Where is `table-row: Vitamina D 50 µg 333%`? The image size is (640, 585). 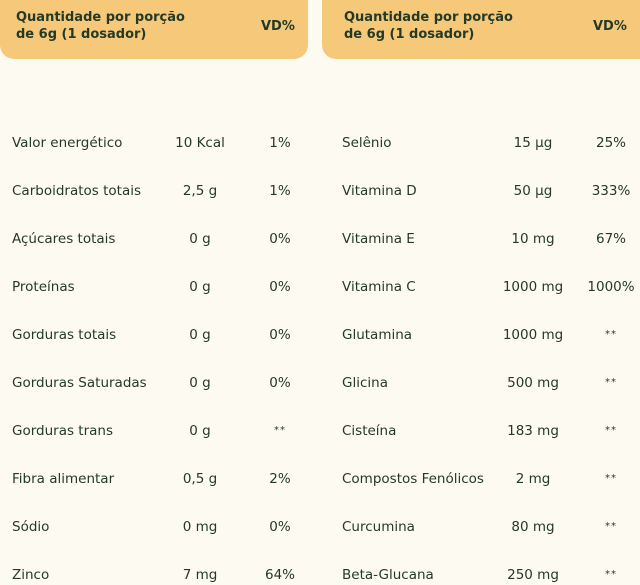 table-row: Vitamina D 50 µg 333% is located at coordinates (481, 191).